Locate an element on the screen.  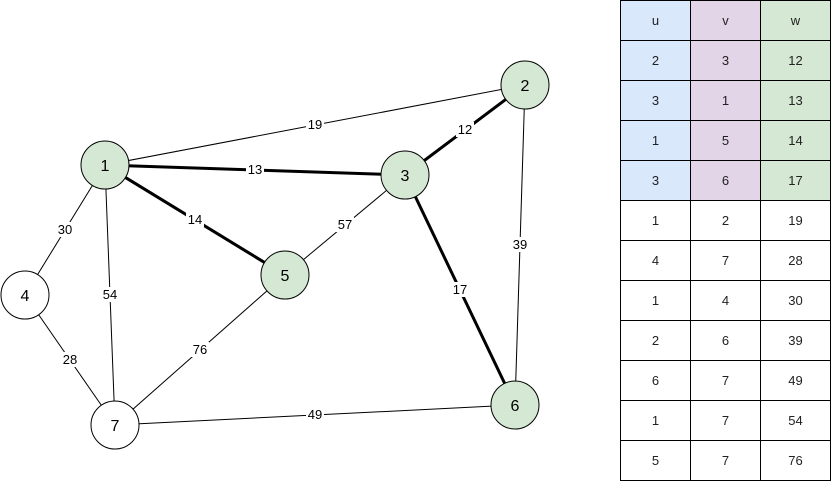
edge-weight-label: 13 is located at coordinates (255, 169).